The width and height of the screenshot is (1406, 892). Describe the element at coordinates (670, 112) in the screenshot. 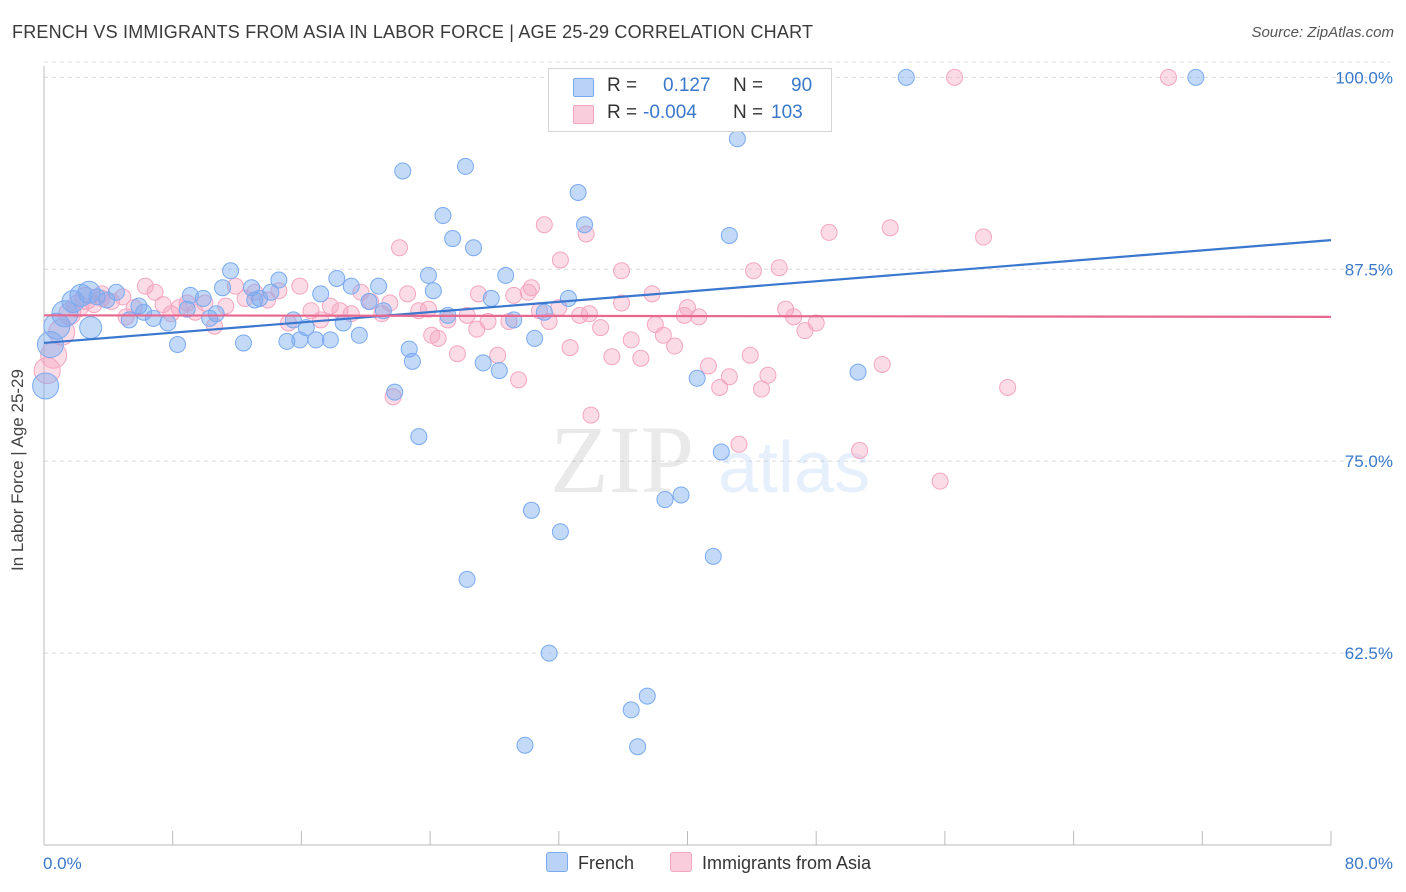

I see `legend-r-value-asia: -0.004` at that location.